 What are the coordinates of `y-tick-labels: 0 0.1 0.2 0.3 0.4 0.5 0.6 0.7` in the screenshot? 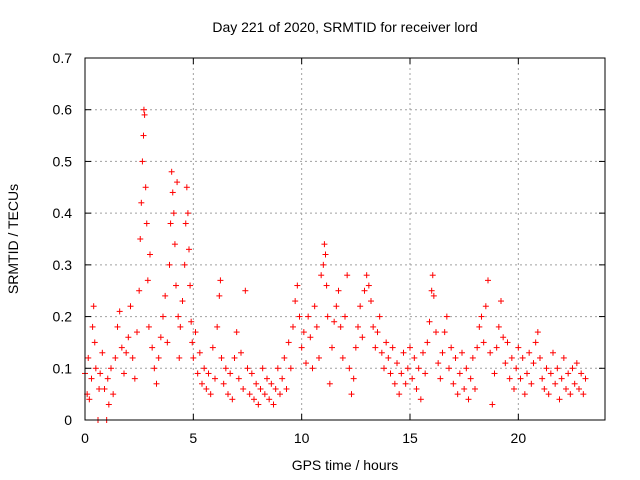 It's located at (63, 239).